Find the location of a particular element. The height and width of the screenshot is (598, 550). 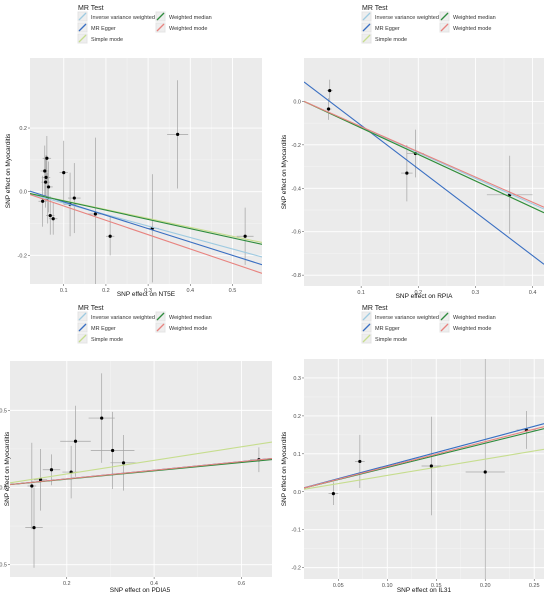

y-tick-label: 0.1 is located at coordinates (297, 455).